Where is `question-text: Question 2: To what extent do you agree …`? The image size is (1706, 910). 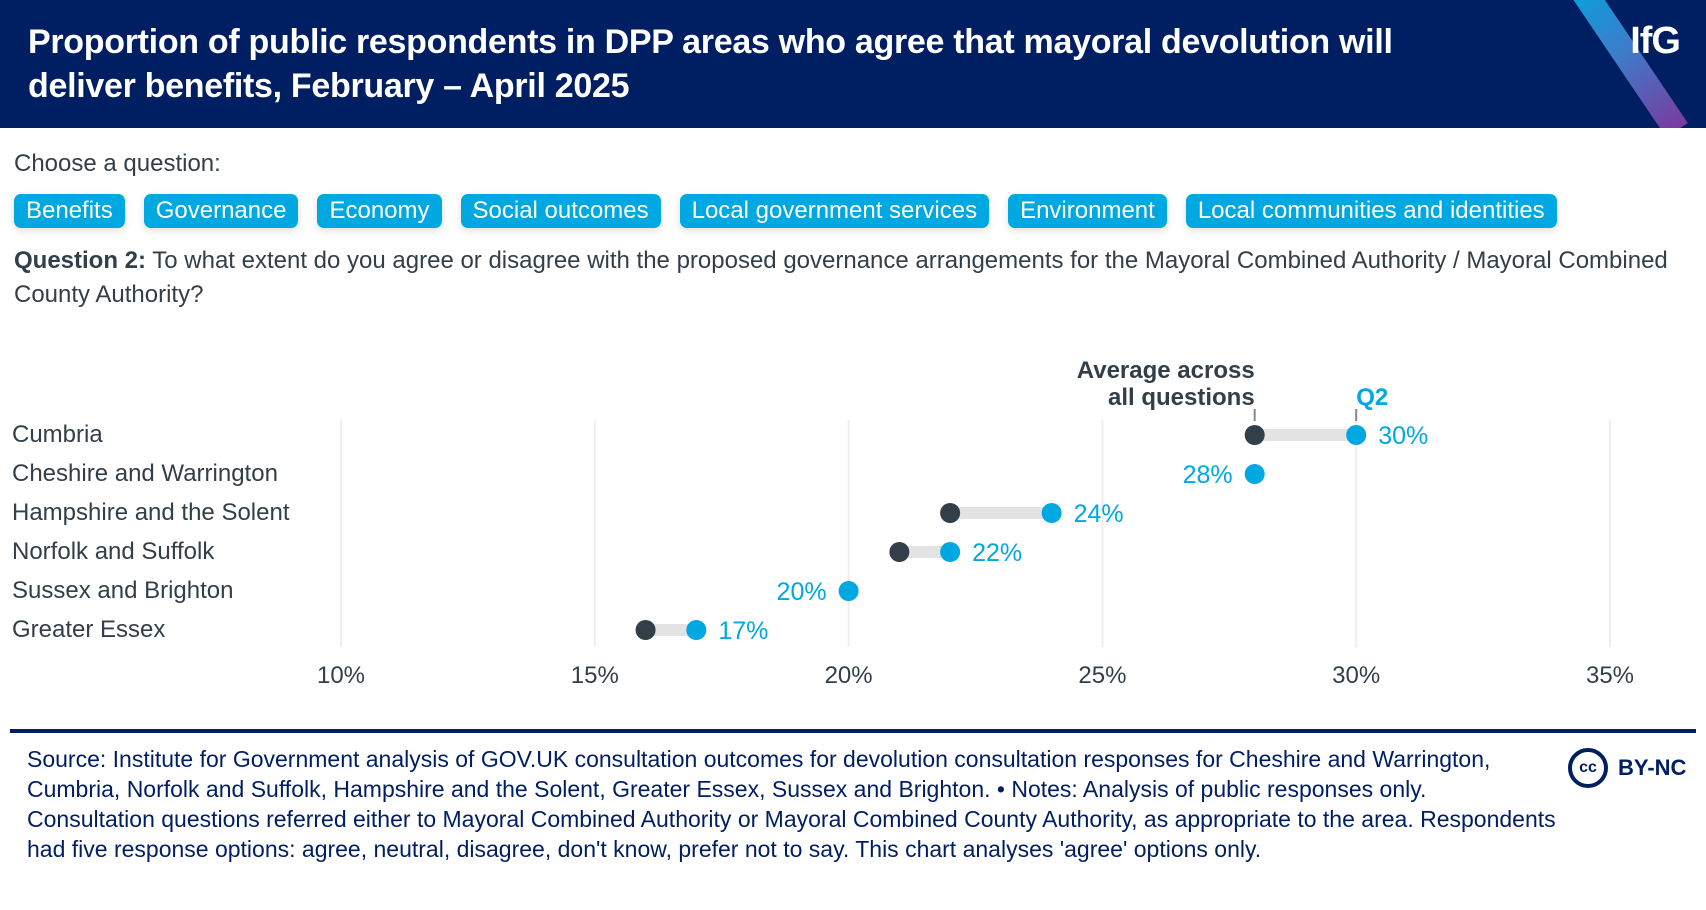 question-text: Question 2: To what extent do you agree … is located at coordinates (844, 278).